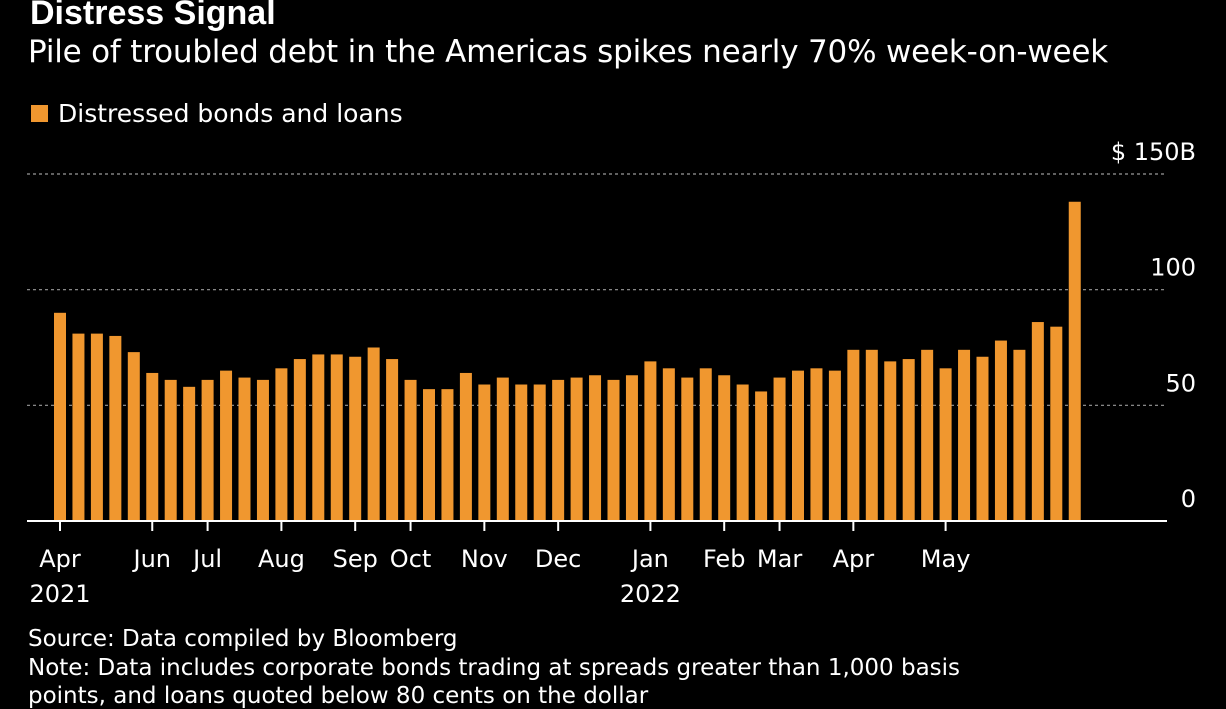 The image size is (1226, 709). What do you see at coordinates (779, 559) in the screenshot?
I see `x-tick-label: Mar` at bounding box center [779, 559].